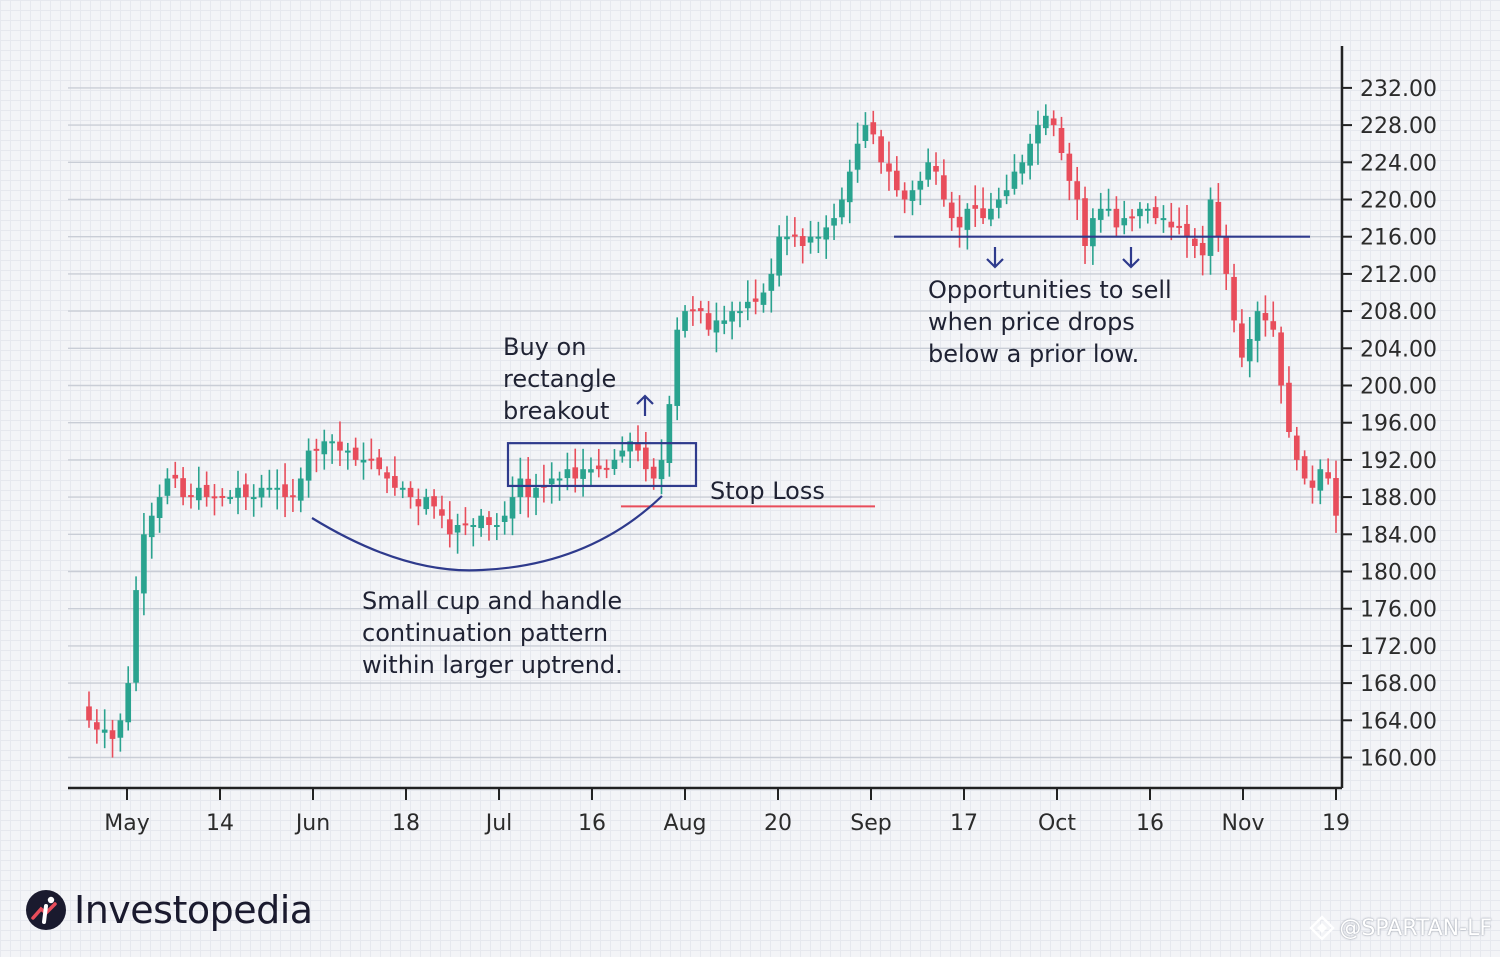  Describe the element at coordinates (1398, 275) in the screenshot. I see `y-tick-label: 212.00` at that location.